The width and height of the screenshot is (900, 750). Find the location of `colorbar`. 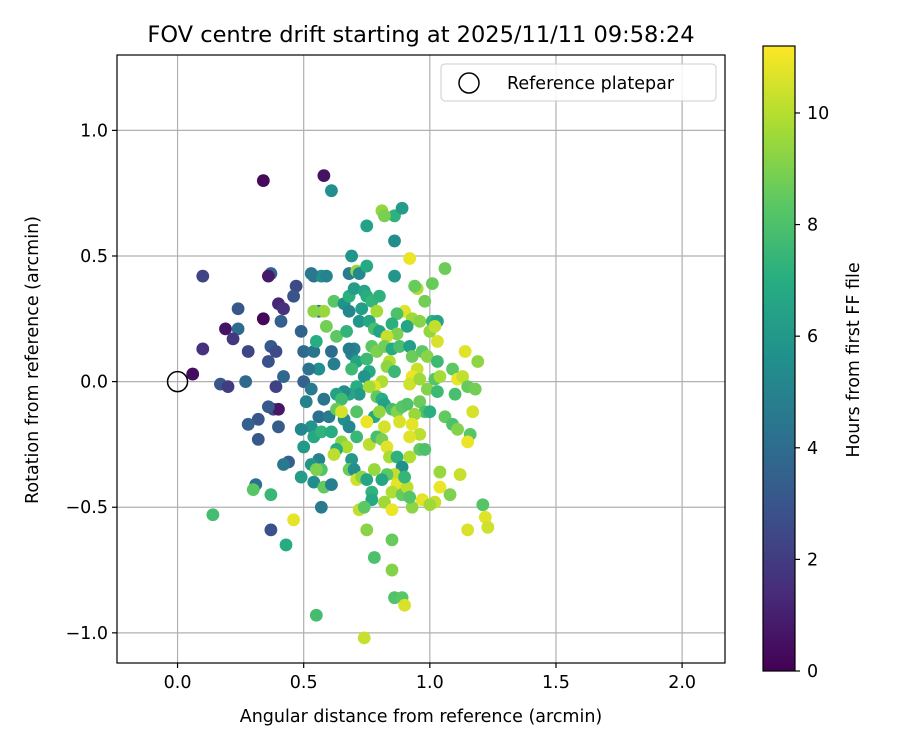

colorbar is located at coordinates (779, 358).